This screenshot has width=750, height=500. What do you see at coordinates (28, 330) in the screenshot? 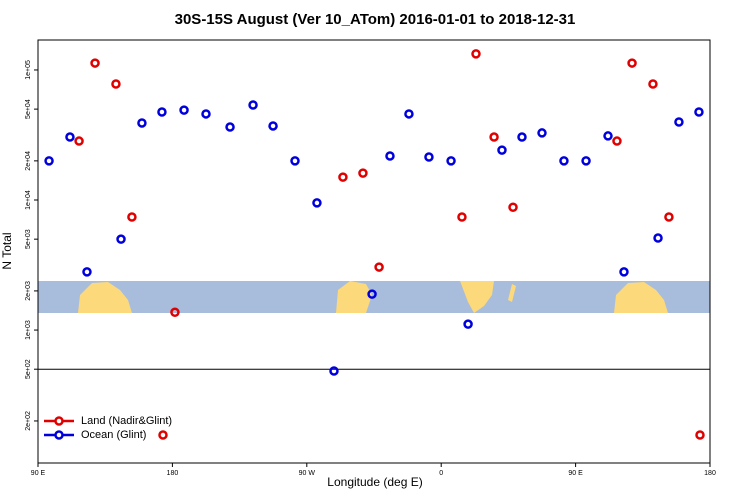
I see `y-tick-label: 1e+03` at bounding box center [28, 330].